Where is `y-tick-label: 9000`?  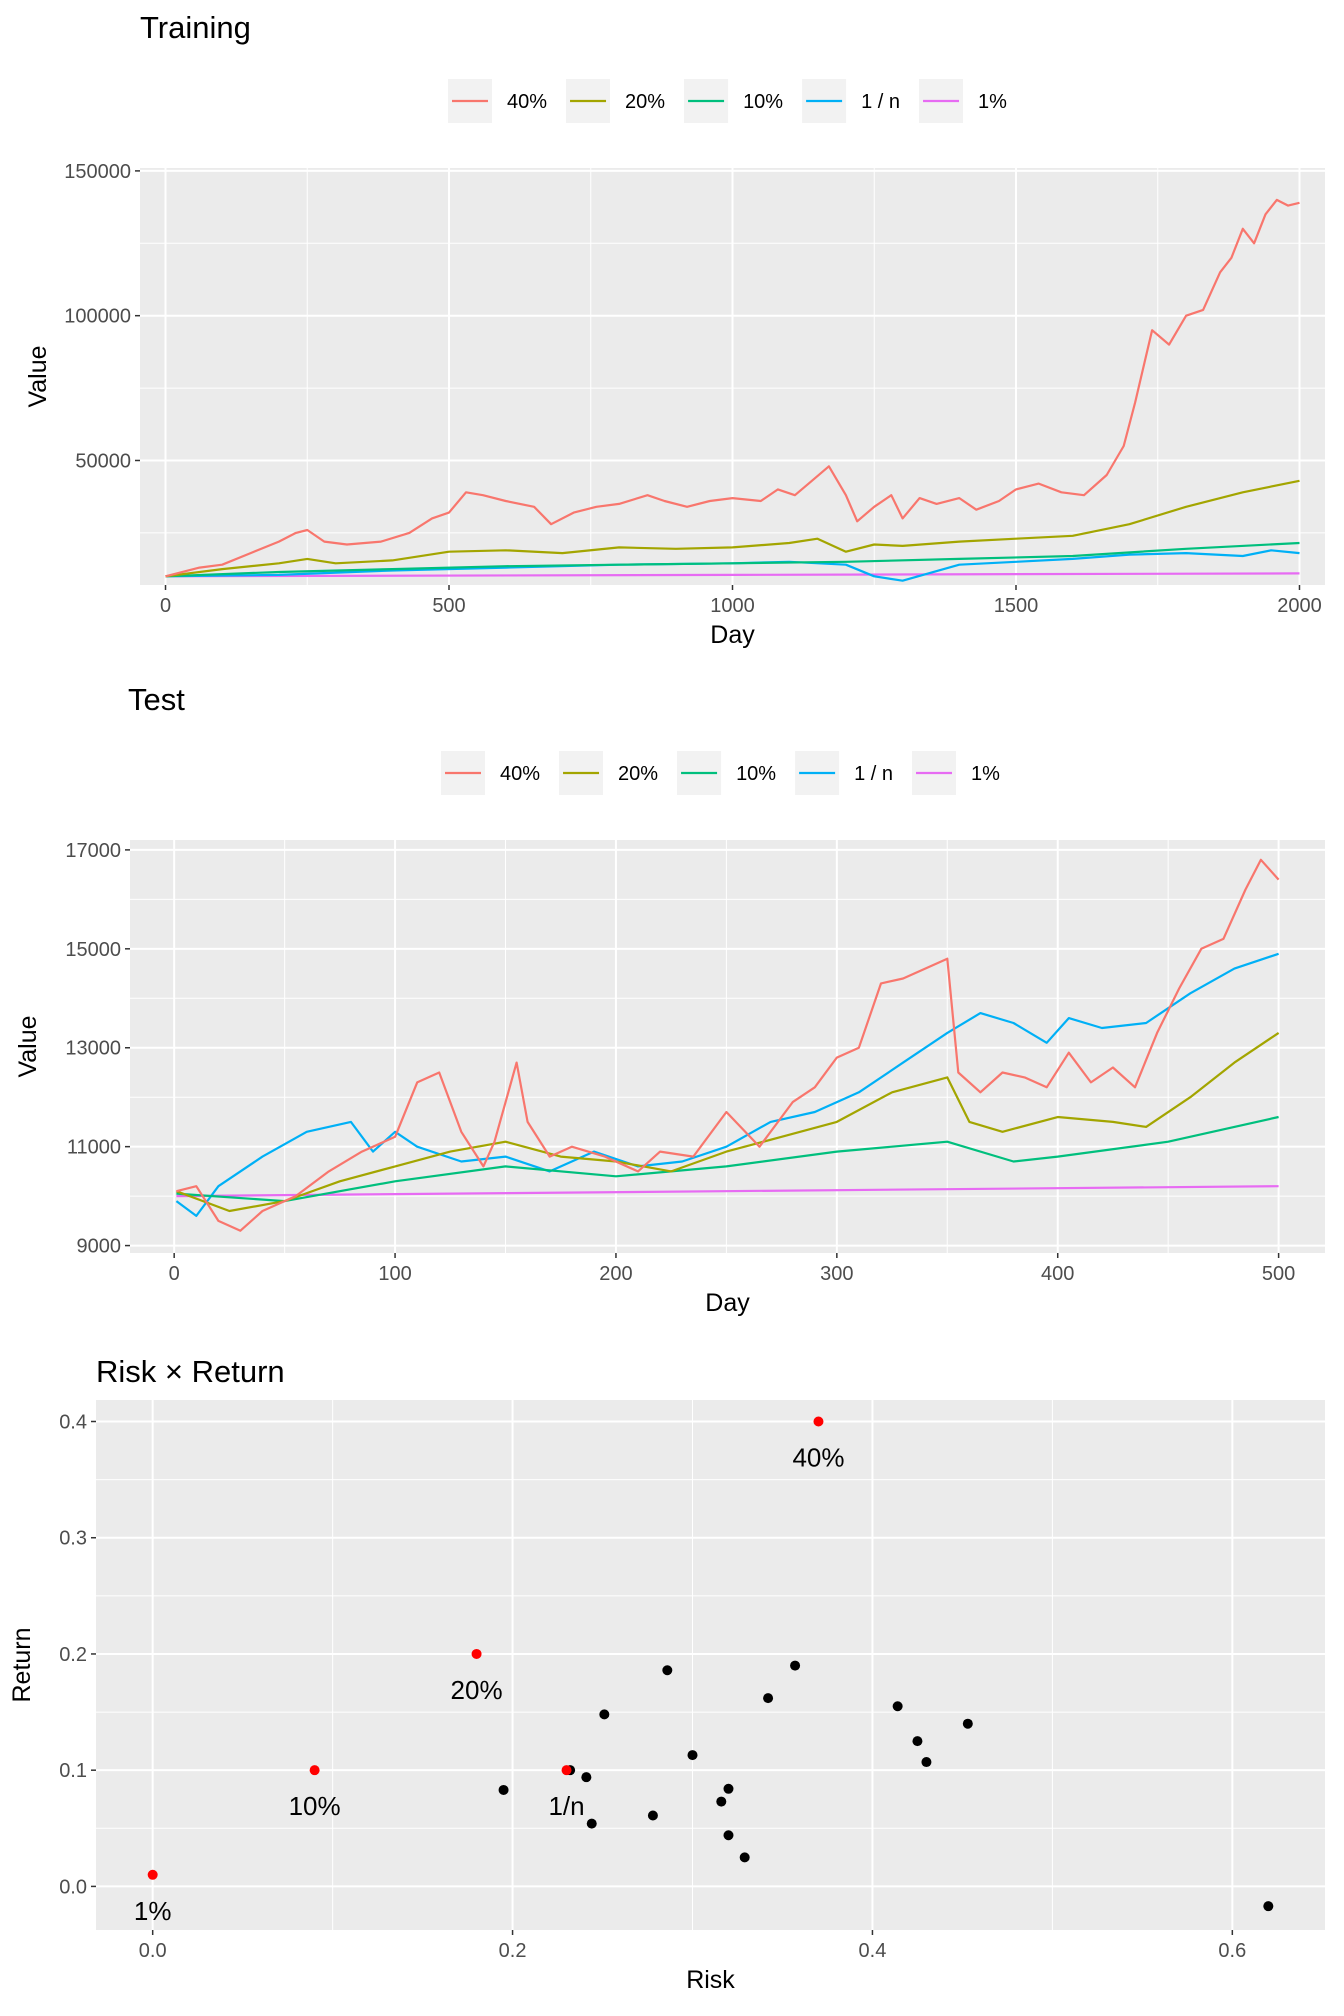 y-tick-label: 9000 is located at coordinates (99, 1247).